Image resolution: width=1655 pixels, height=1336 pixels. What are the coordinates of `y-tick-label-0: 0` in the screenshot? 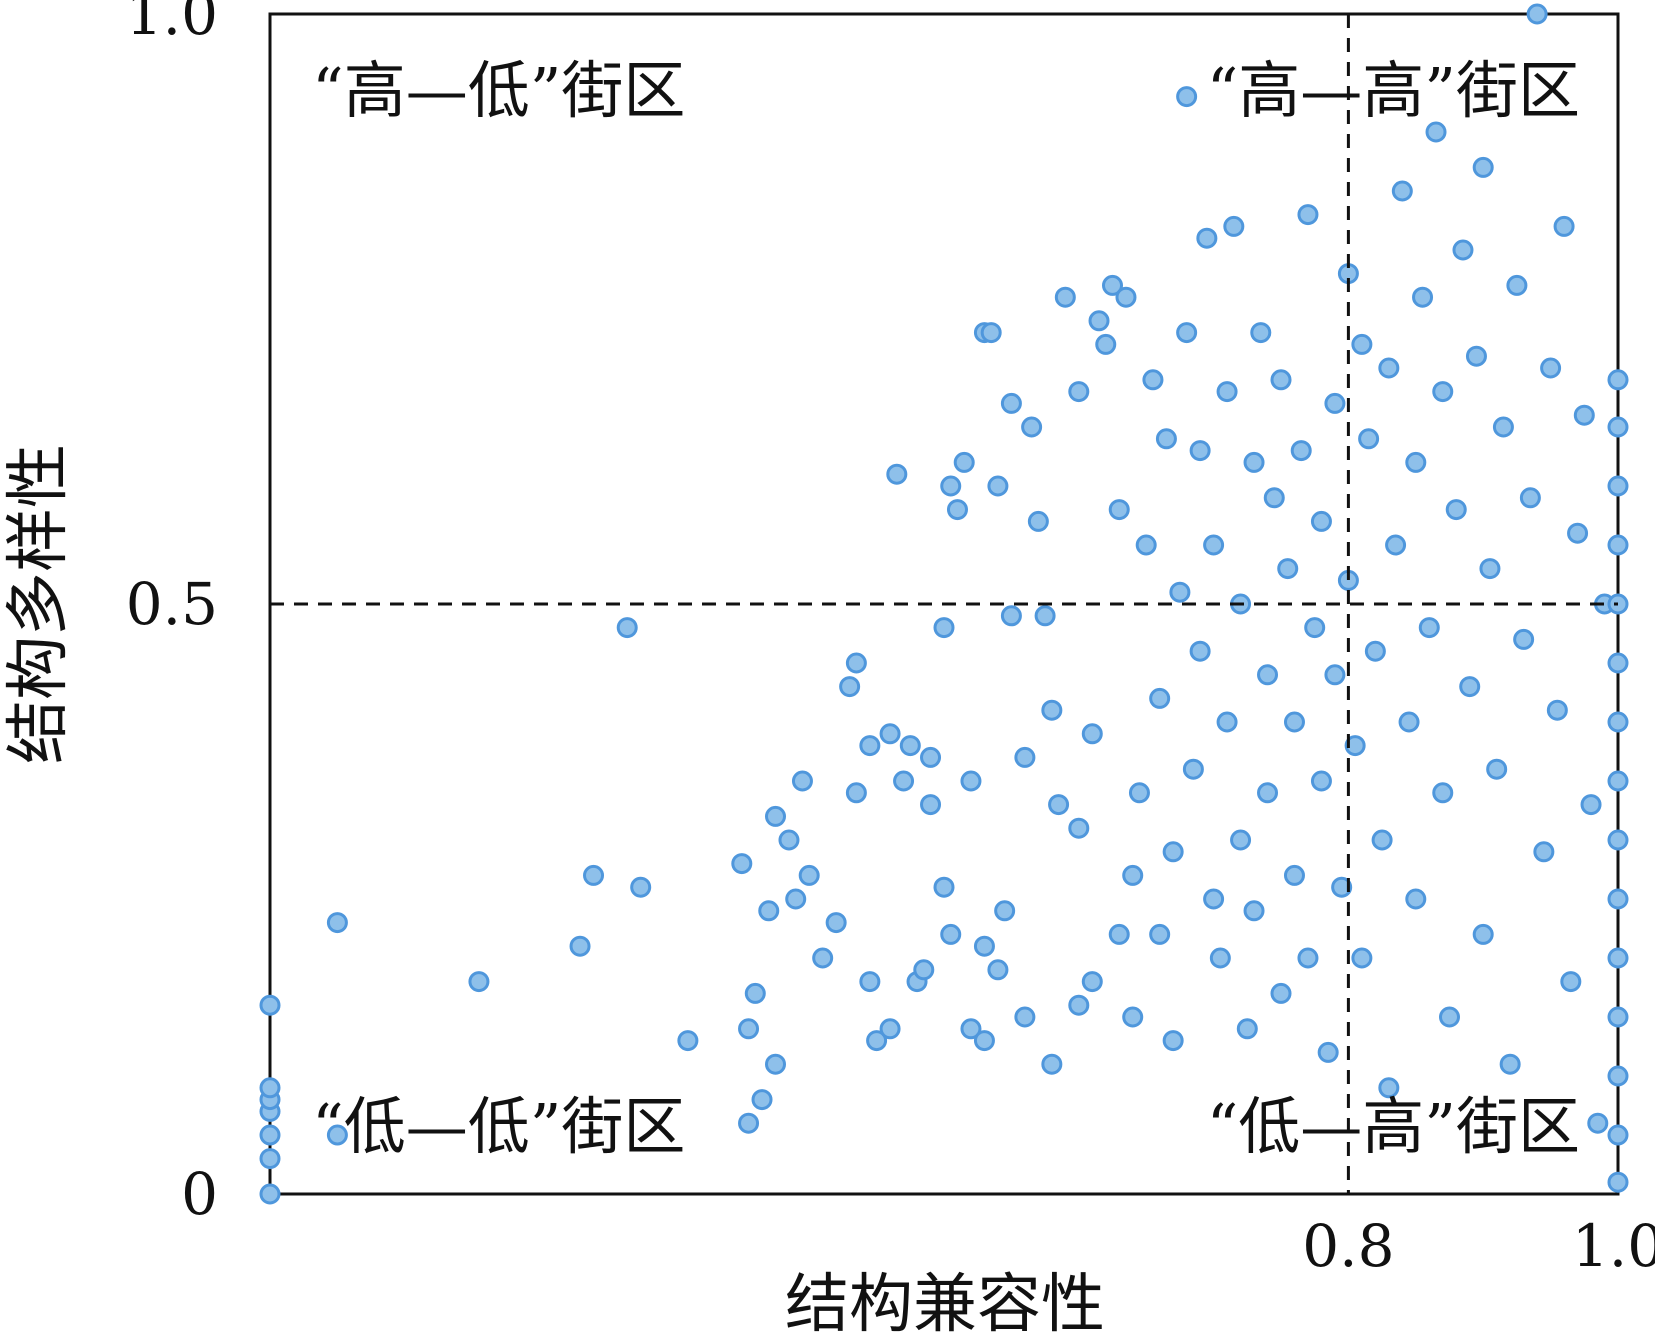 It's located at (199, 1194).